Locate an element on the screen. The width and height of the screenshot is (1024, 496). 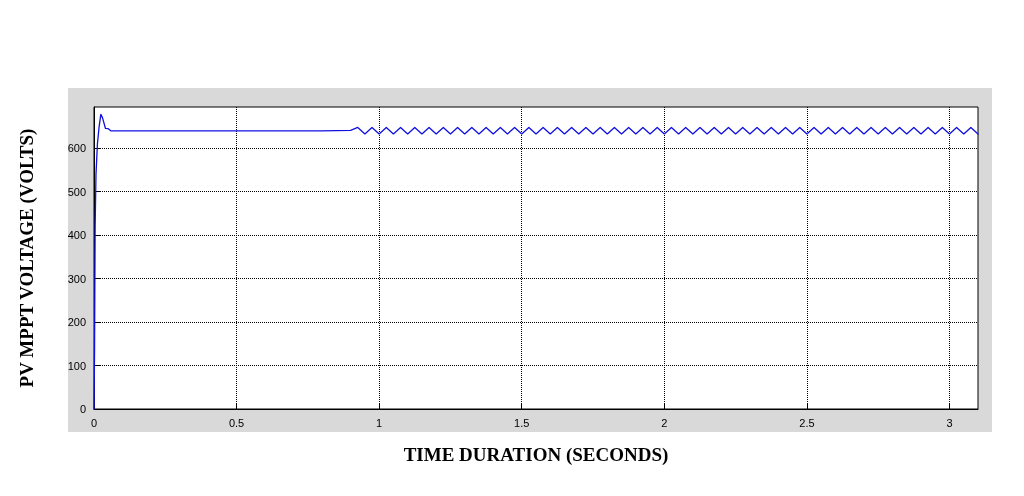
x-tick-label: 0.5 is located at coordinates (236, 422).